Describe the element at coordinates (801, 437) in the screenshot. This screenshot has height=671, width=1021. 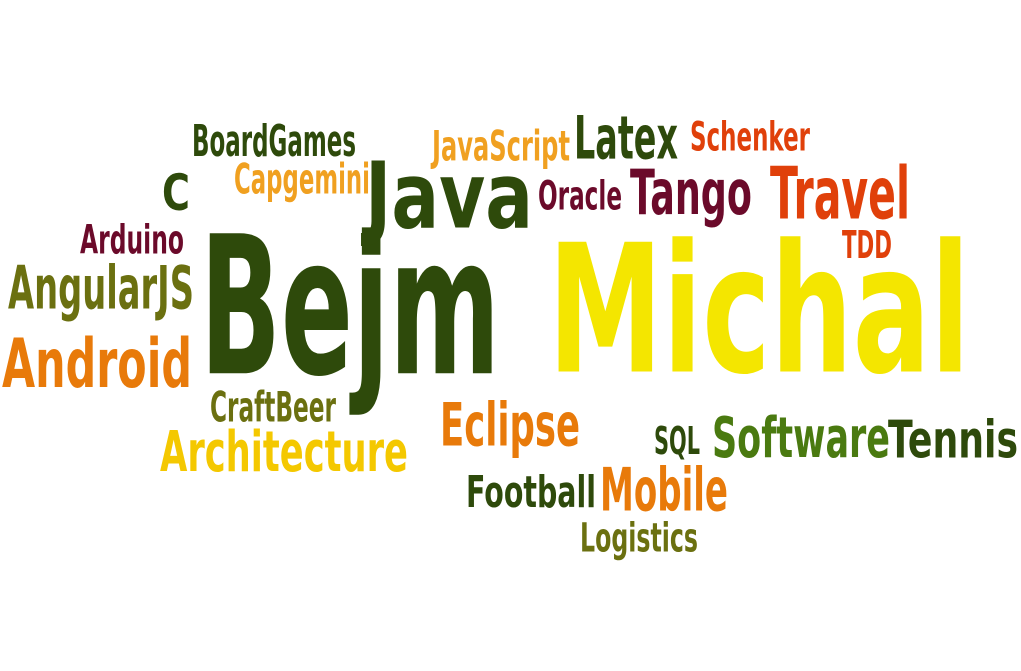
I see `word-software: Software` at that location.